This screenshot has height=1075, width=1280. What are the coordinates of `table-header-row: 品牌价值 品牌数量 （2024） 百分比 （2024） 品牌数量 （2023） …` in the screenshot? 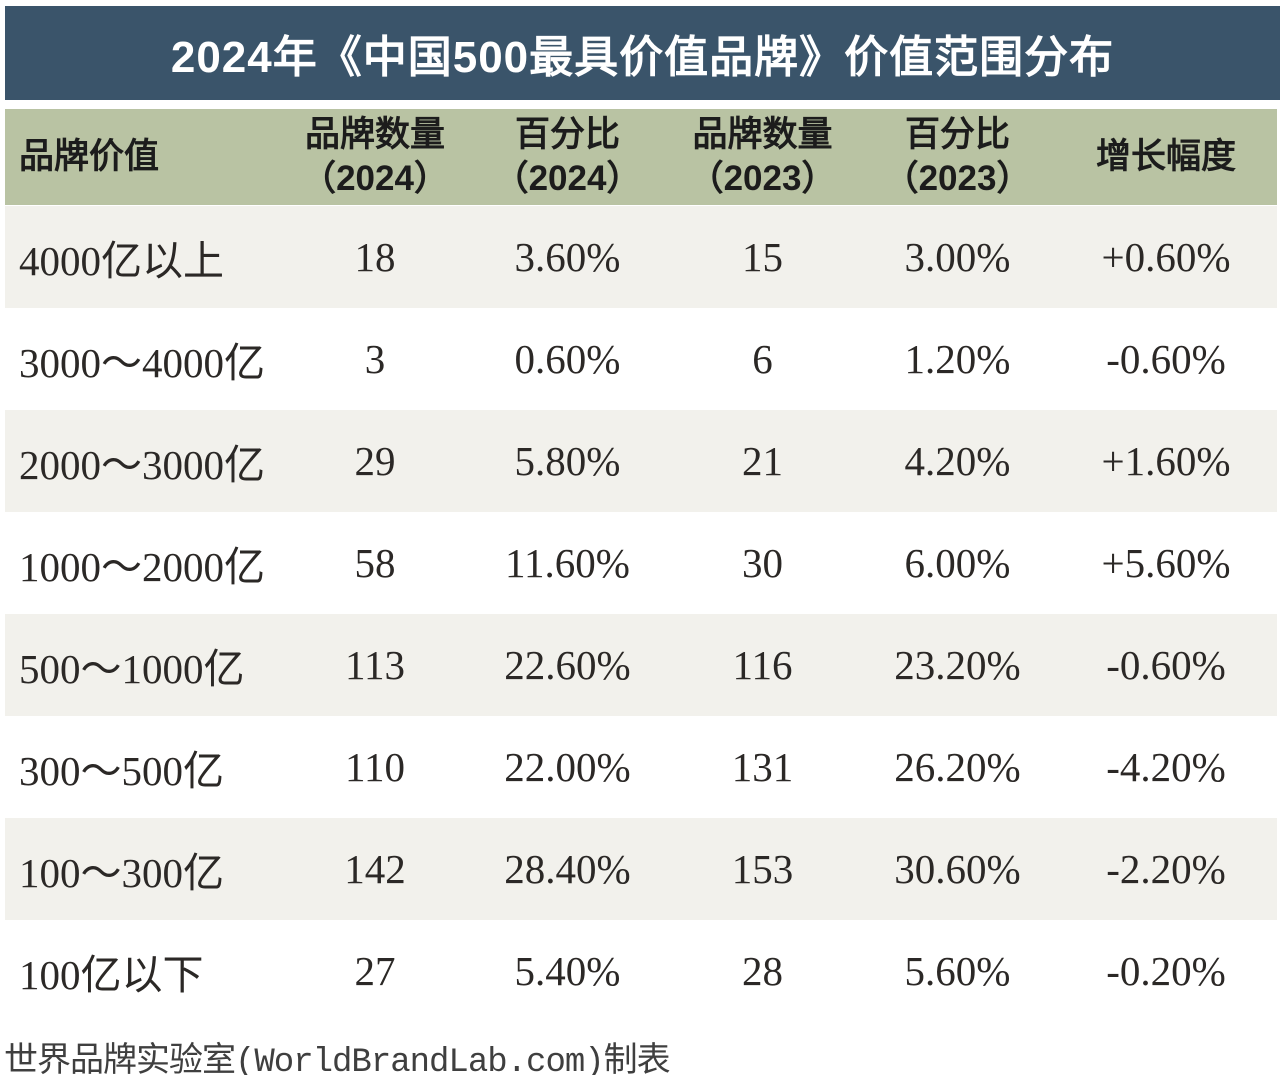 It's located at (641, 157).